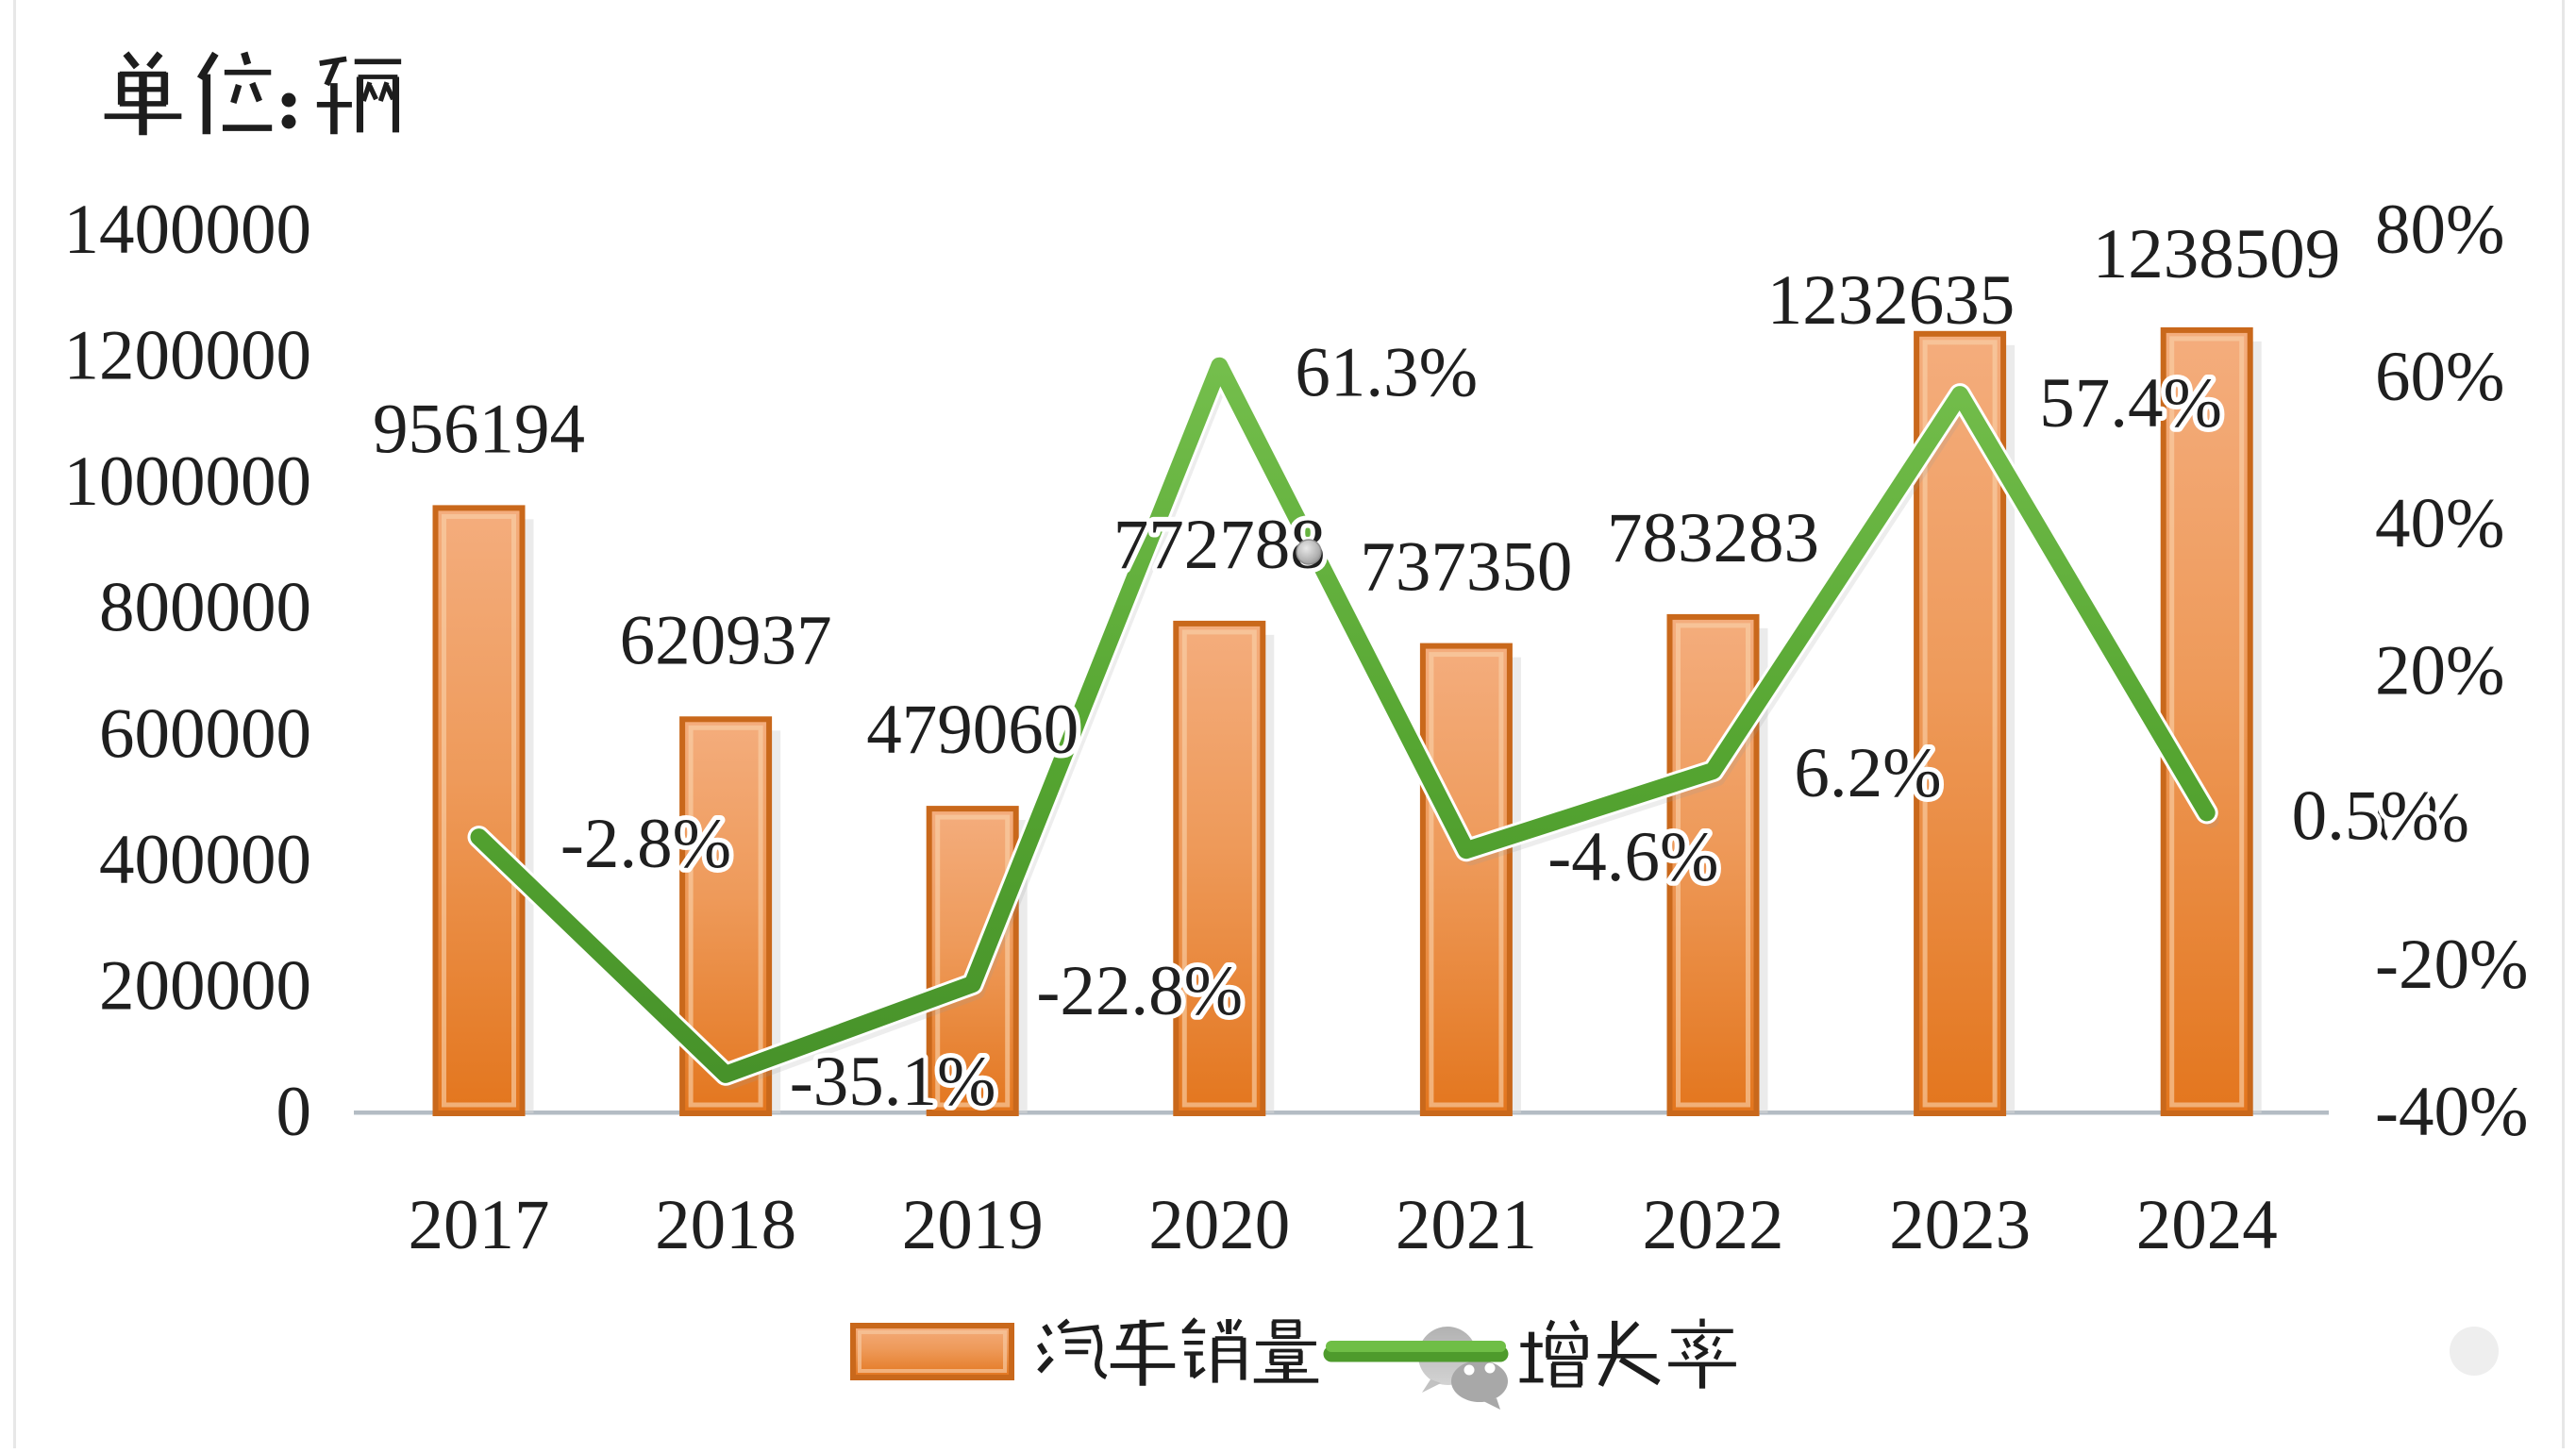 This screenshot has height=1453, width=2576. Describe the element at coordinates (2130, 403) in the screenshot. I see `svg-text: 57.4%` at that location.